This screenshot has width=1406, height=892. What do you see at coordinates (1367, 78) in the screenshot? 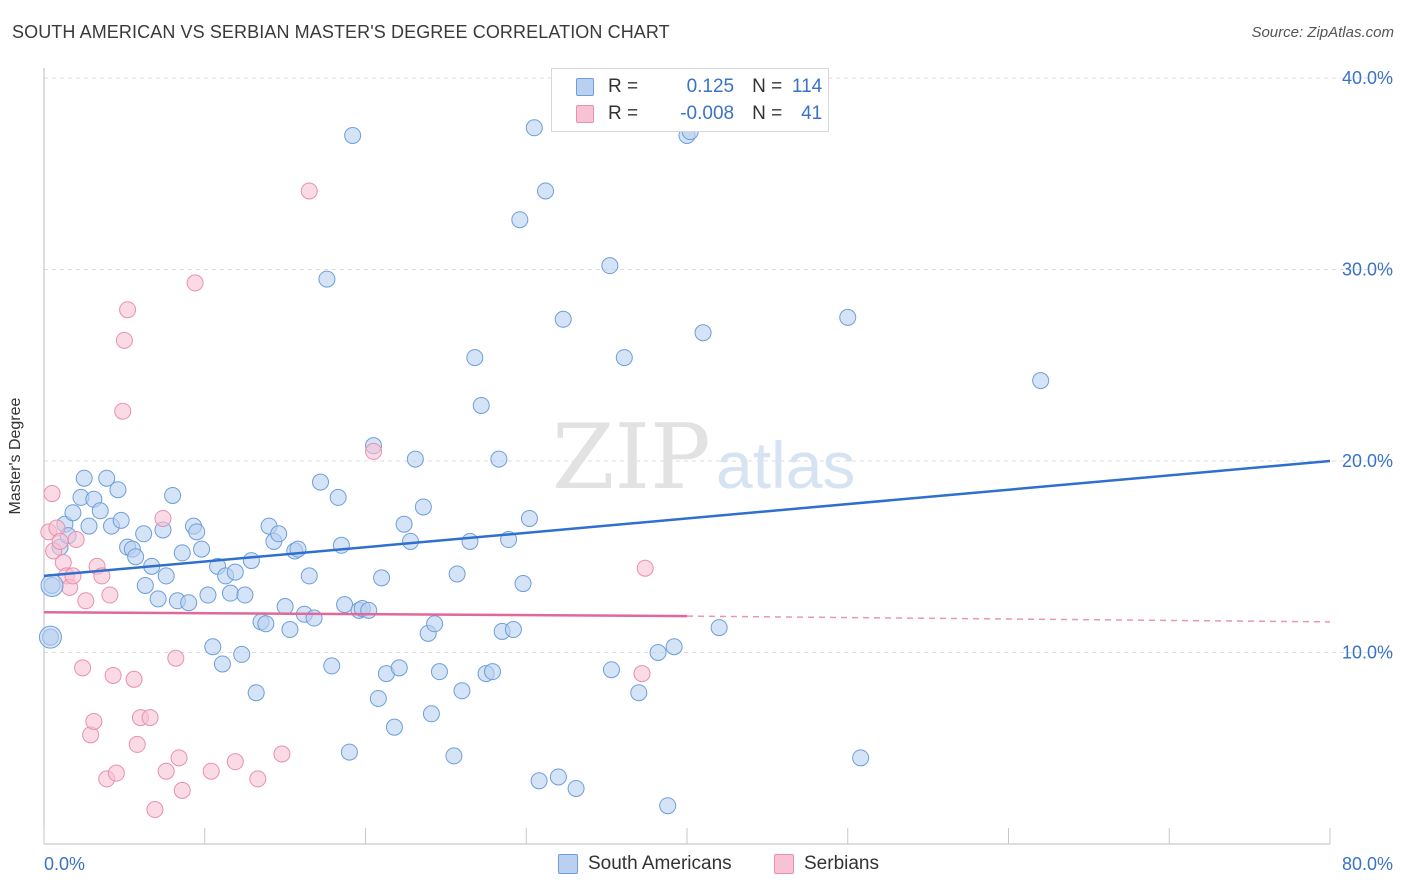
I see `y-tick-label: 40.0%` at bounding box center [1367, 78].